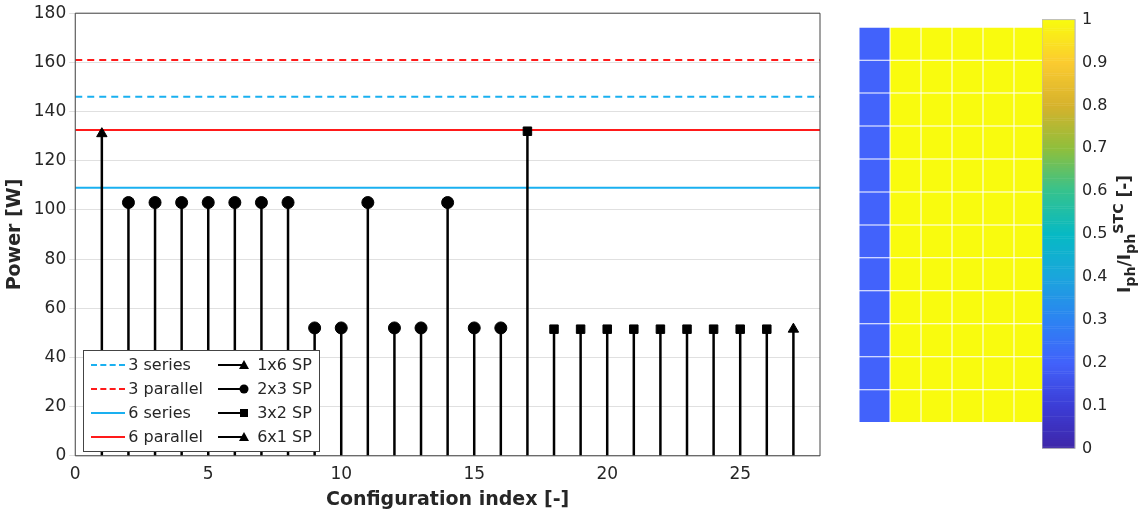 The height and width of the screenshot is (511, 1148). Describe the element at coordinates (61, 454) in the screenshot. I see `y-tick-label: 0` at that location.